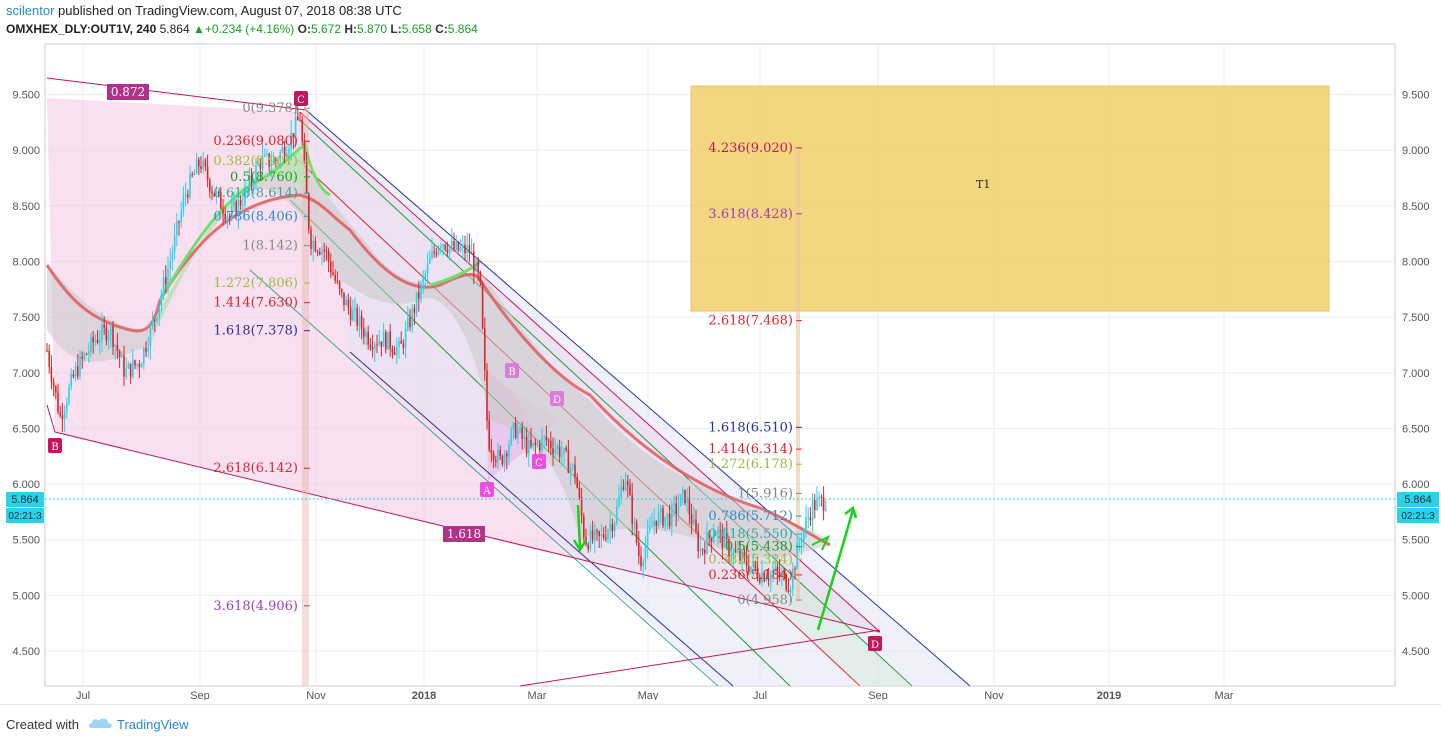 Image resolution: width=1441 pixels, height=742 pixels. I want to click on x-tick-label: Jul, so click(83, 695).